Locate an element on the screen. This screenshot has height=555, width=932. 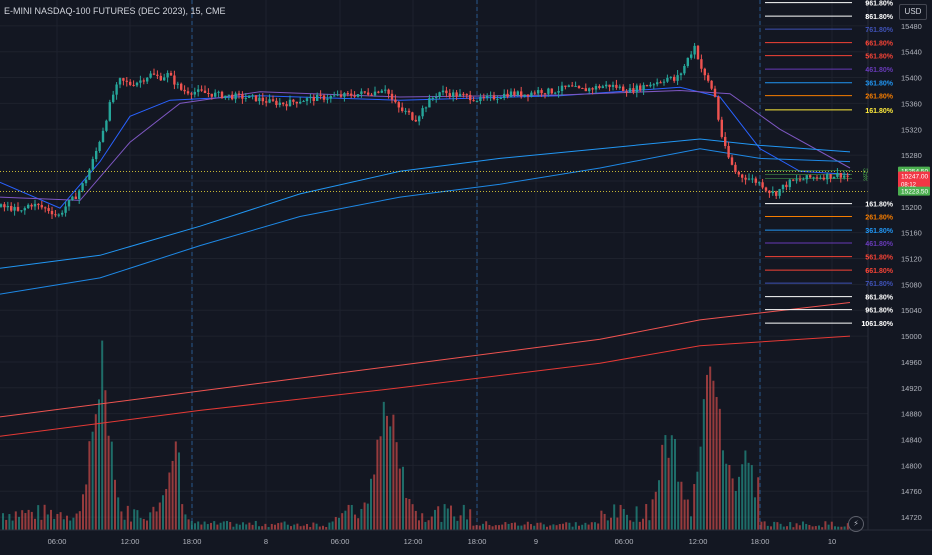
price-tag is located at coordinates (914, 191).